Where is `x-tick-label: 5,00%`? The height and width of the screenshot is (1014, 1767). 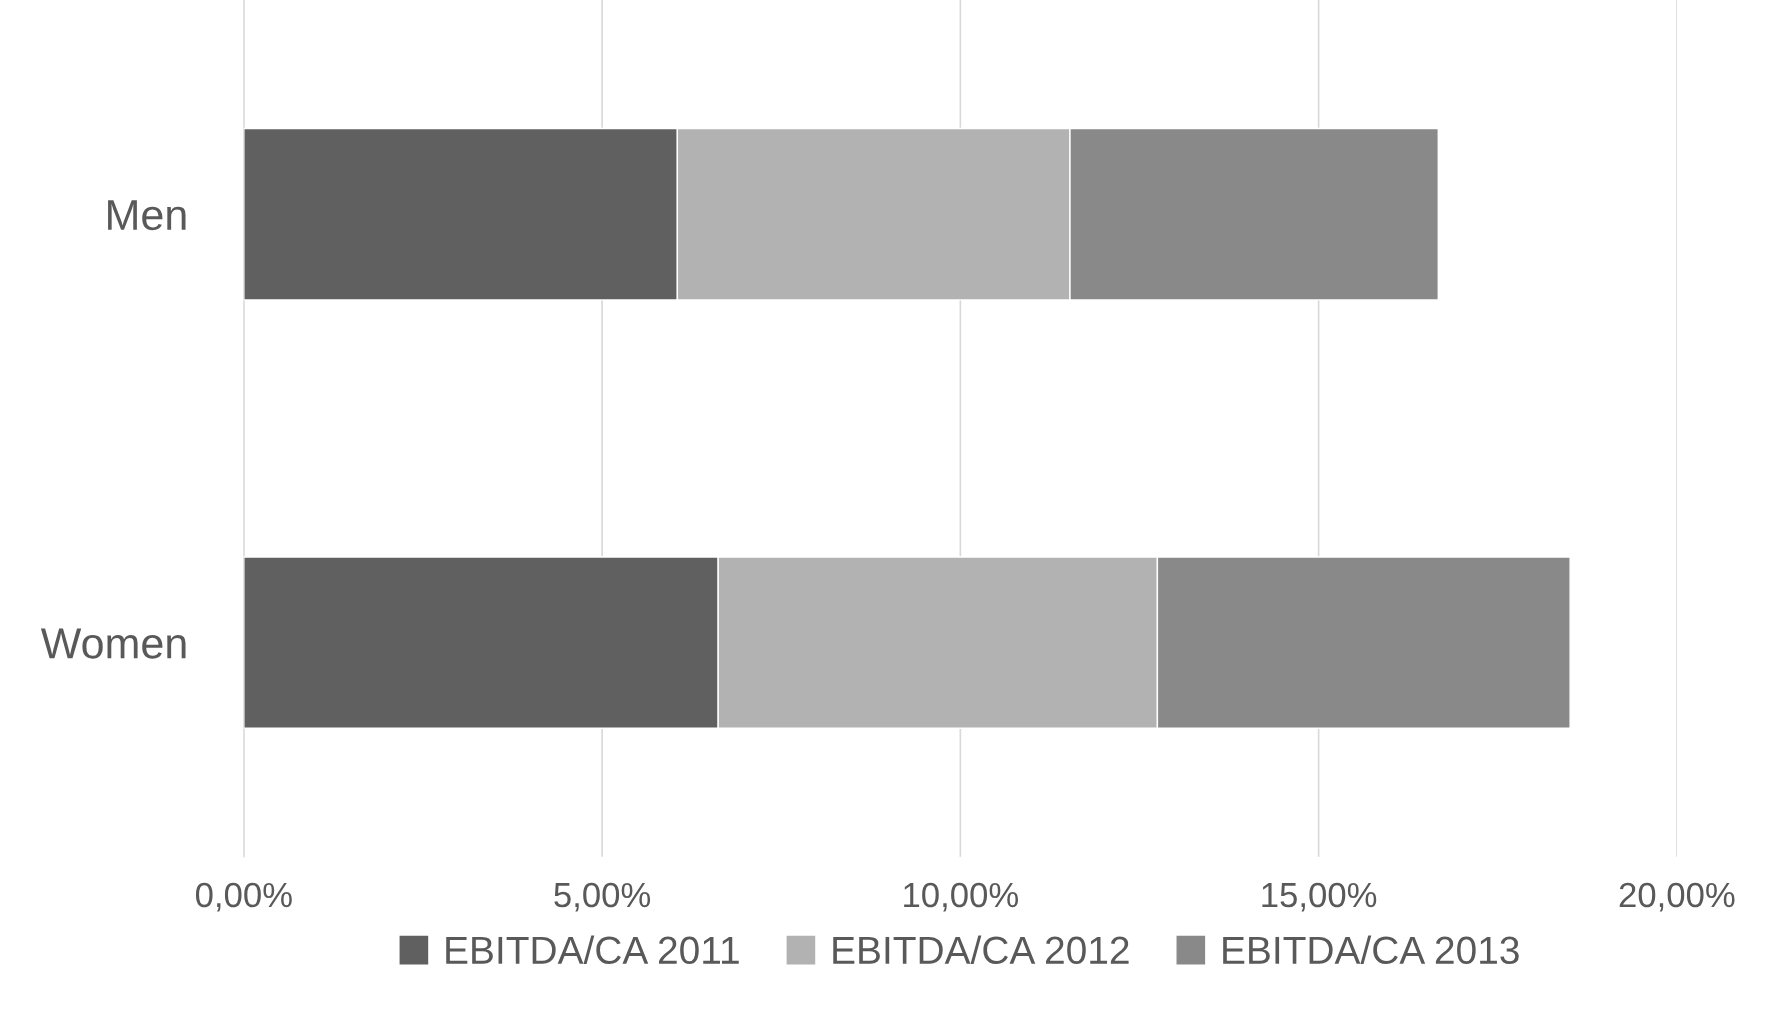 x-tick-label: 5,00% is located at coordinates (602, 897).